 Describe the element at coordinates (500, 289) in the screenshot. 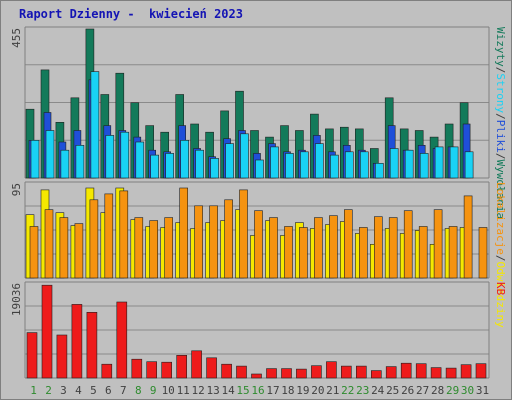

I see `legend-label-bottom: KB` at that location.